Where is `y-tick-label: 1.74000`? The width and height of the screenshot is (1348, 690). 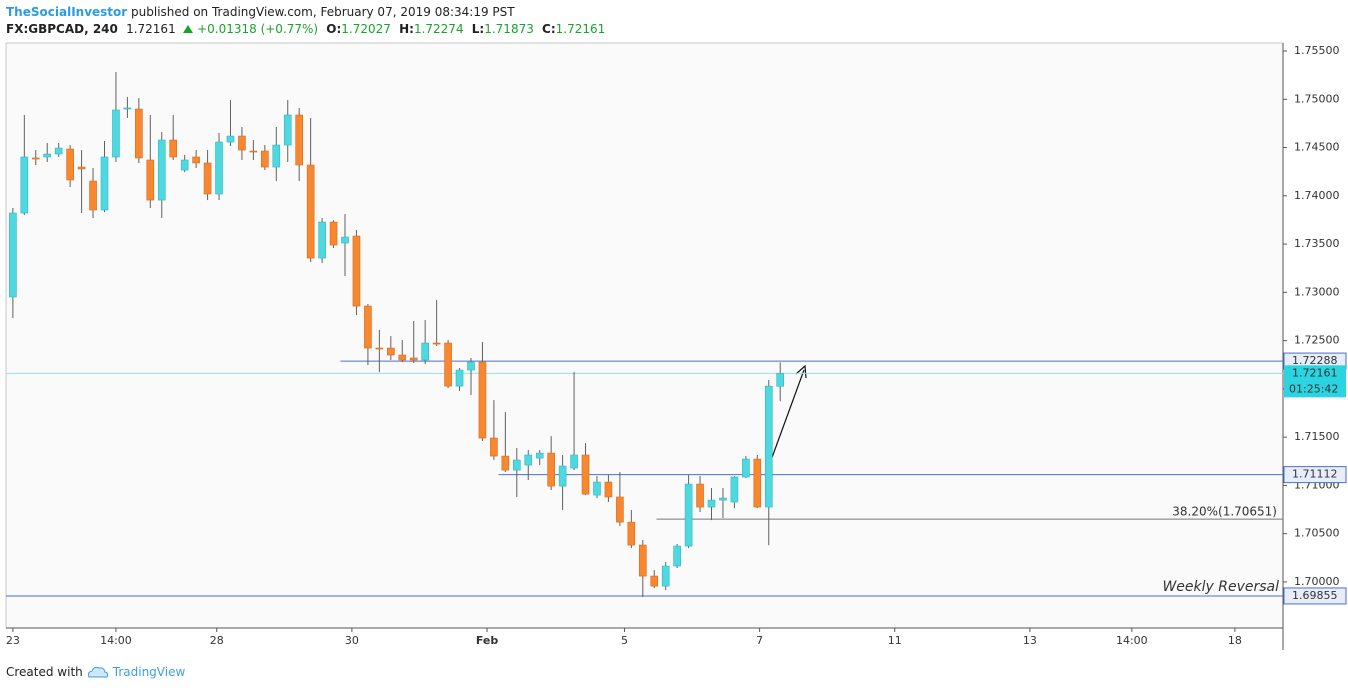
y-tick-label: 1.74000 is located at coordinates (1317, 195).